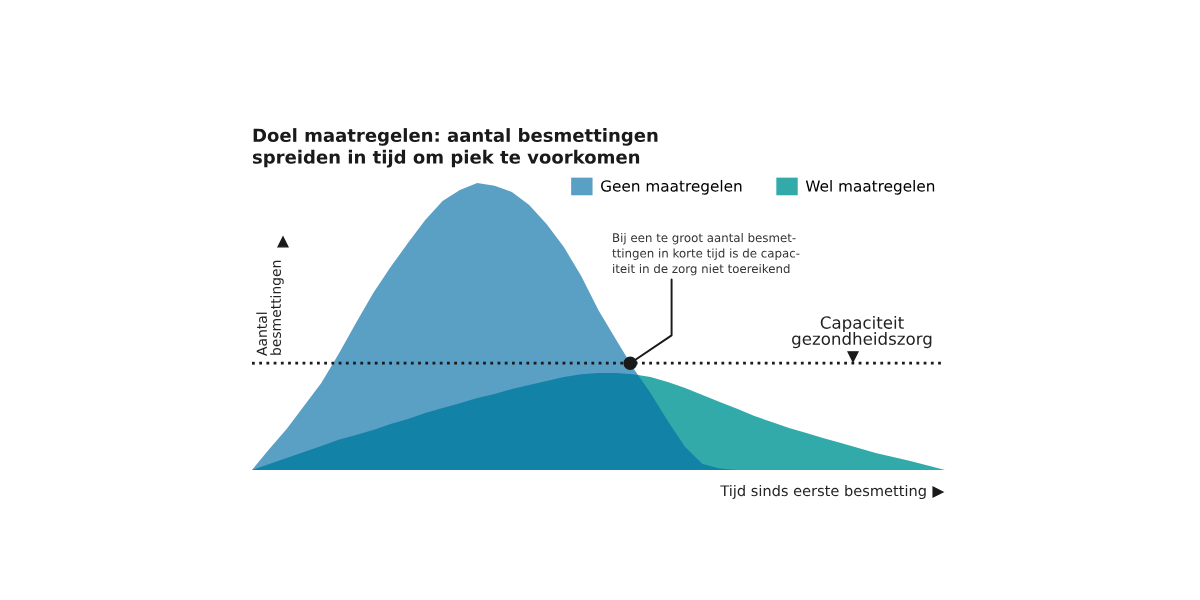  I want to click on legend-label: Wel maatregelen, so click(870, 187).